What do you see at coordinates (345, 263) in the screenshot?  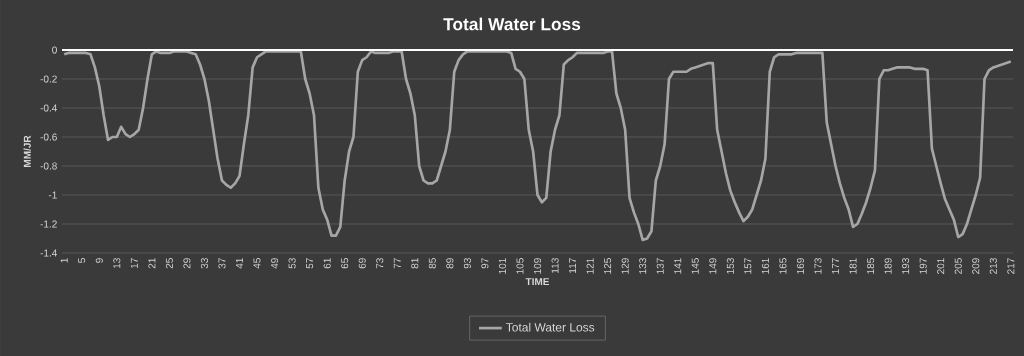 I see `x-tick-label: 65` at bounding box center [345, 263].